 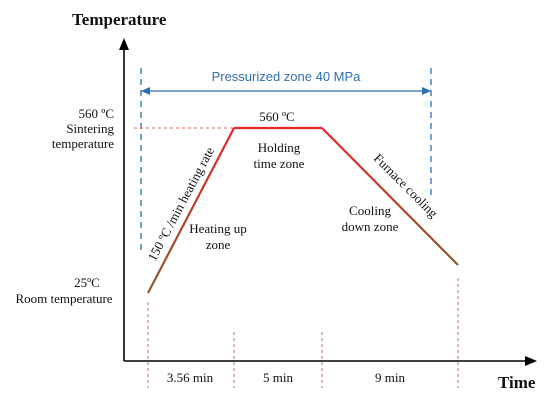 What do you see at coordinates (96, 113) in the screenshot?
I see `sintering-temp-value: 560 ºC` at bounding box center [96, 113].